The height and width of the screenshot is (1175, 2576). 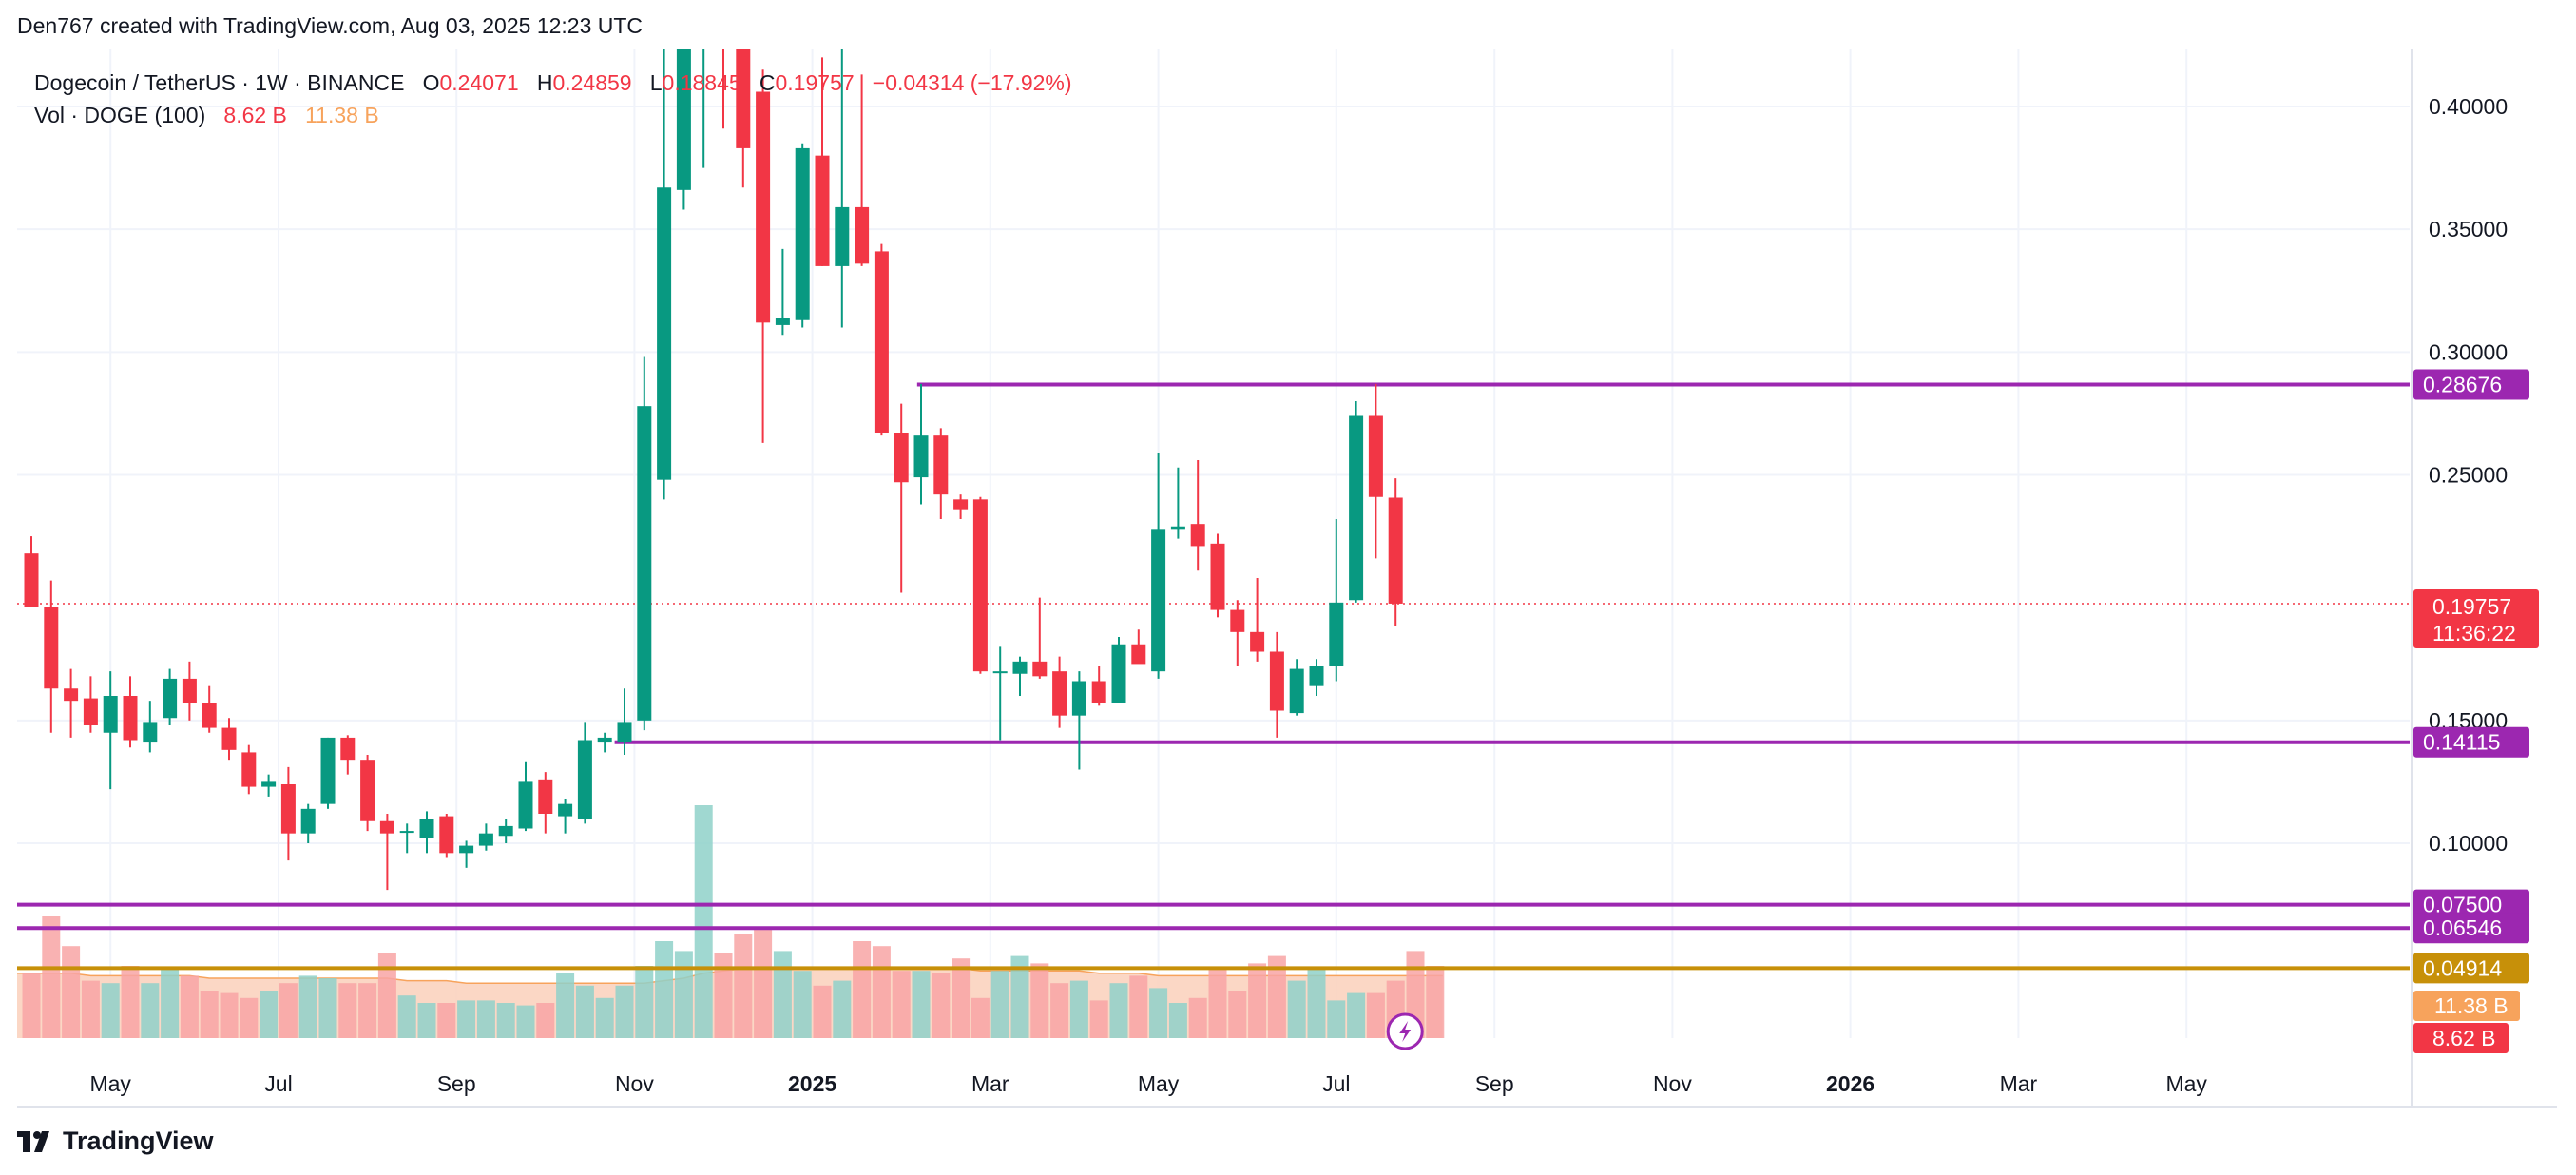 I want to click on tradingview-brand: TradingView, so click(x=115, y=1141).